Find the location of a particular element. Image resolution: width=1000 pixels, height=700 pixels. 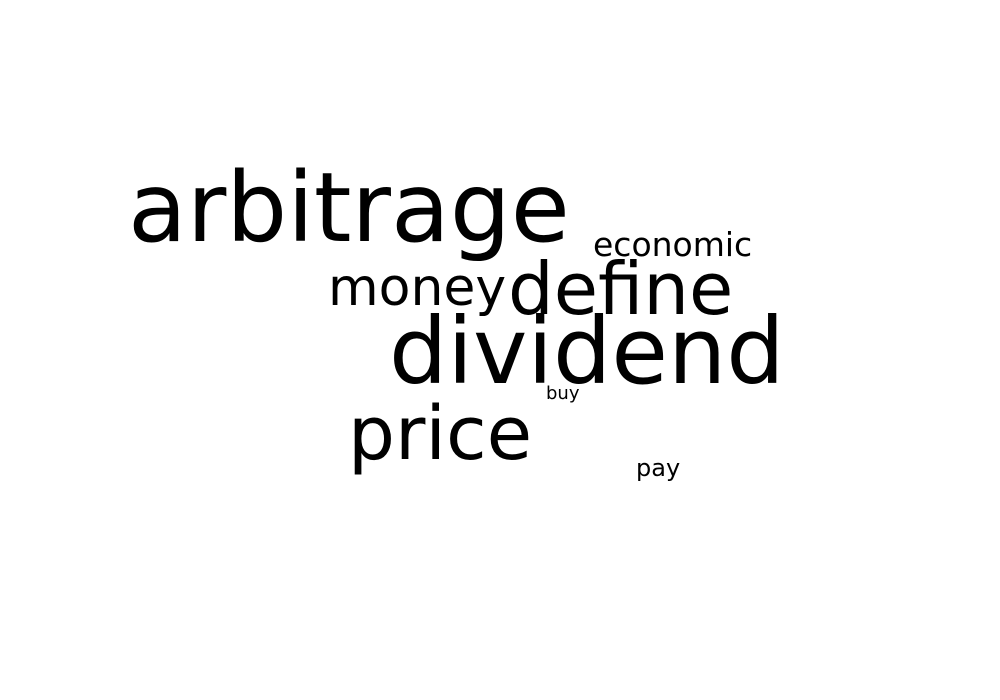

word-pay: pay is located at coordinates (658, 468).